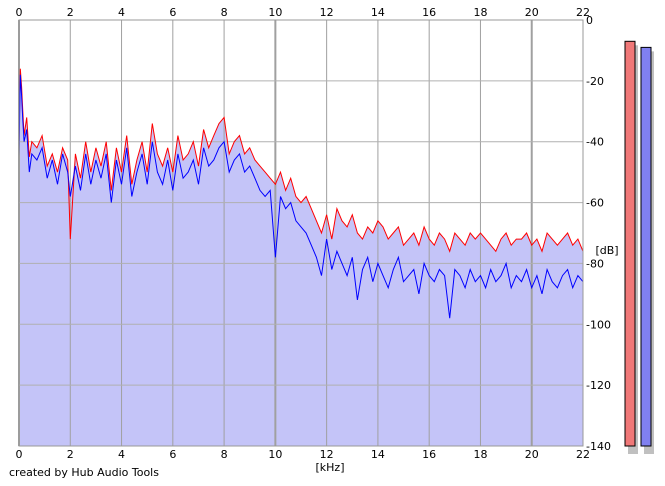 The image size is (665, 486). I want to click on y-axis-label: [dB], so click(606, 250).